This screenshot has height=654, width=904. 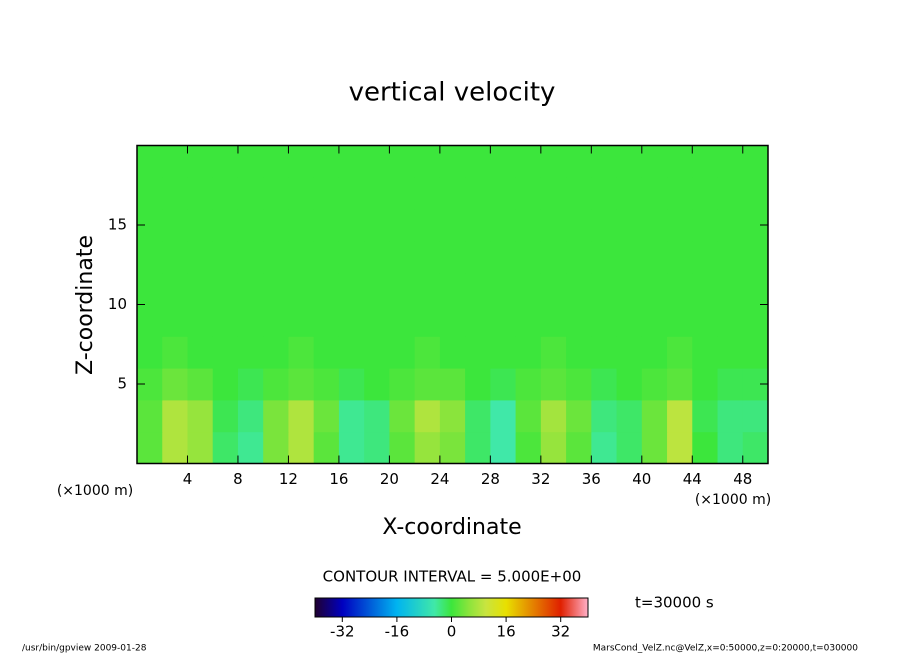 I want to click on x-tick-label: 48, so click(x=742, y=479).